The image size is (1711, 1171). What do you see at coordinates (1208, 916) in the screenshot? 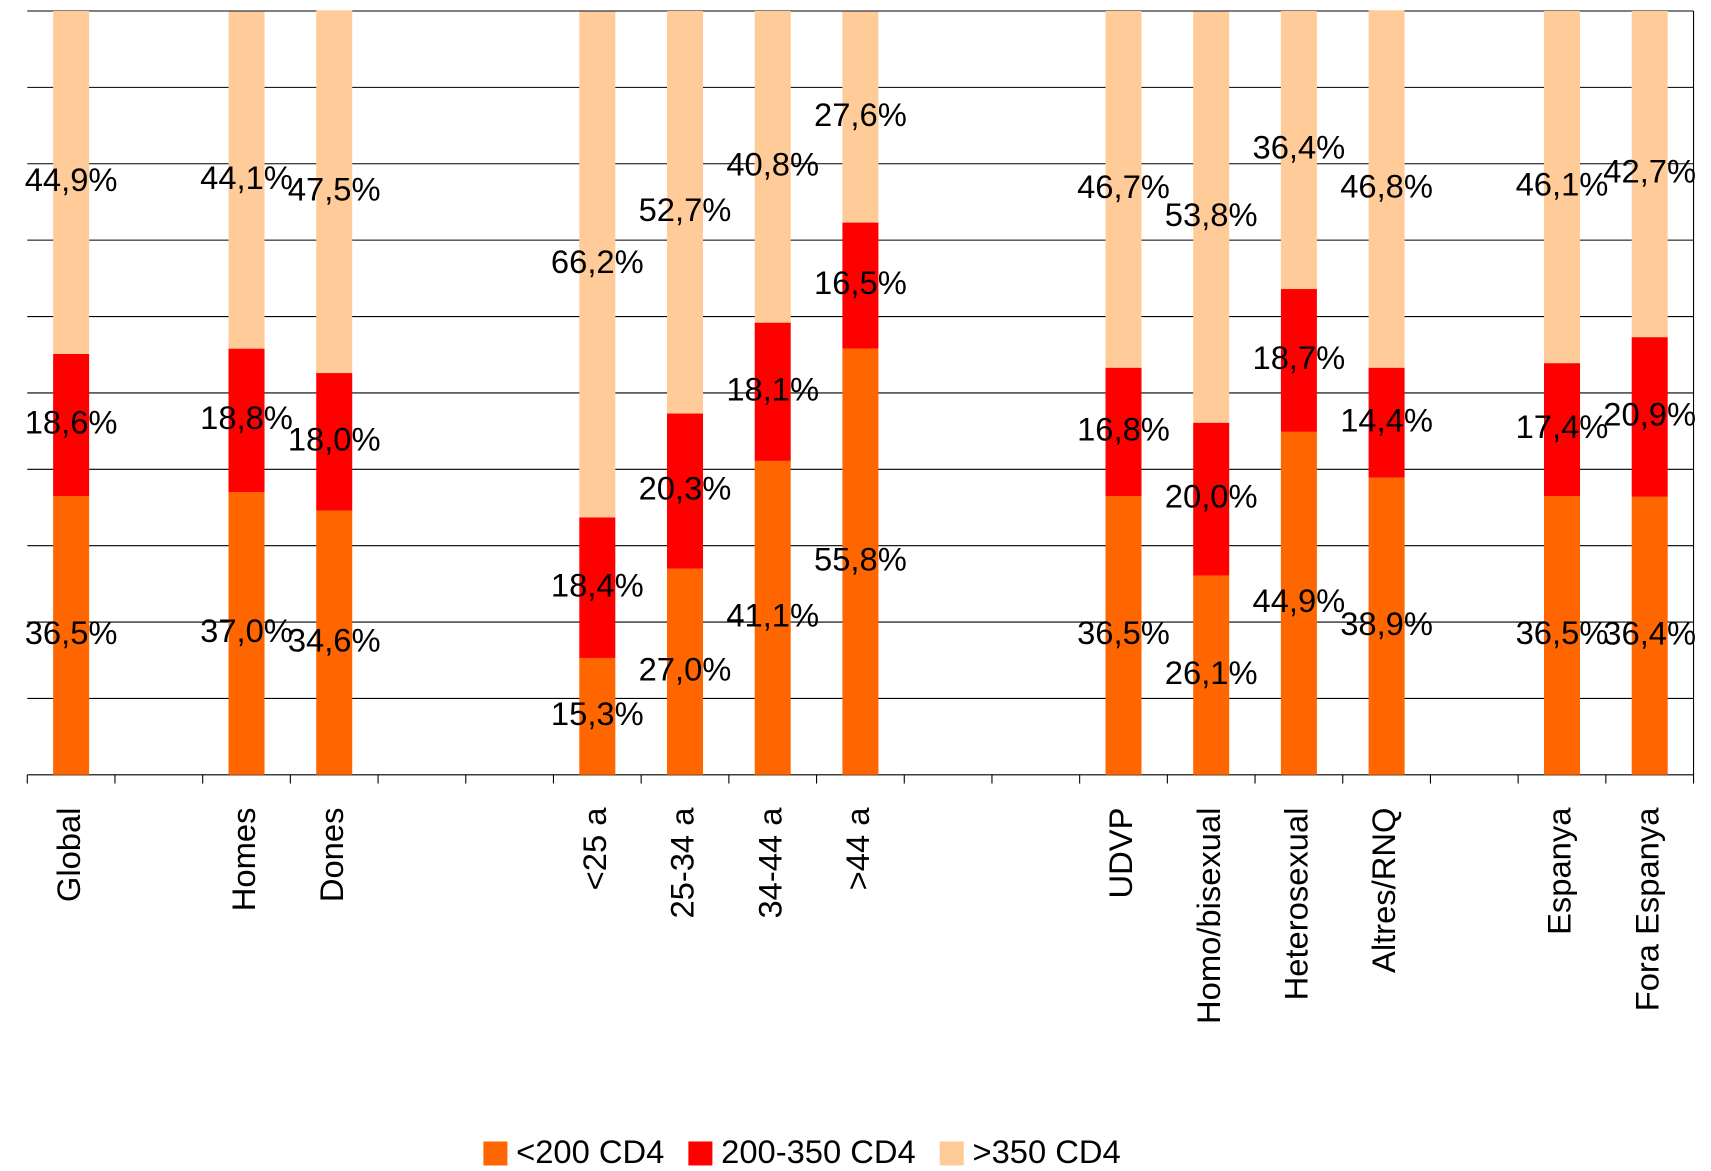
I see `x-tick-label: Homo/bisexual` at bounding box center [1208, 916].